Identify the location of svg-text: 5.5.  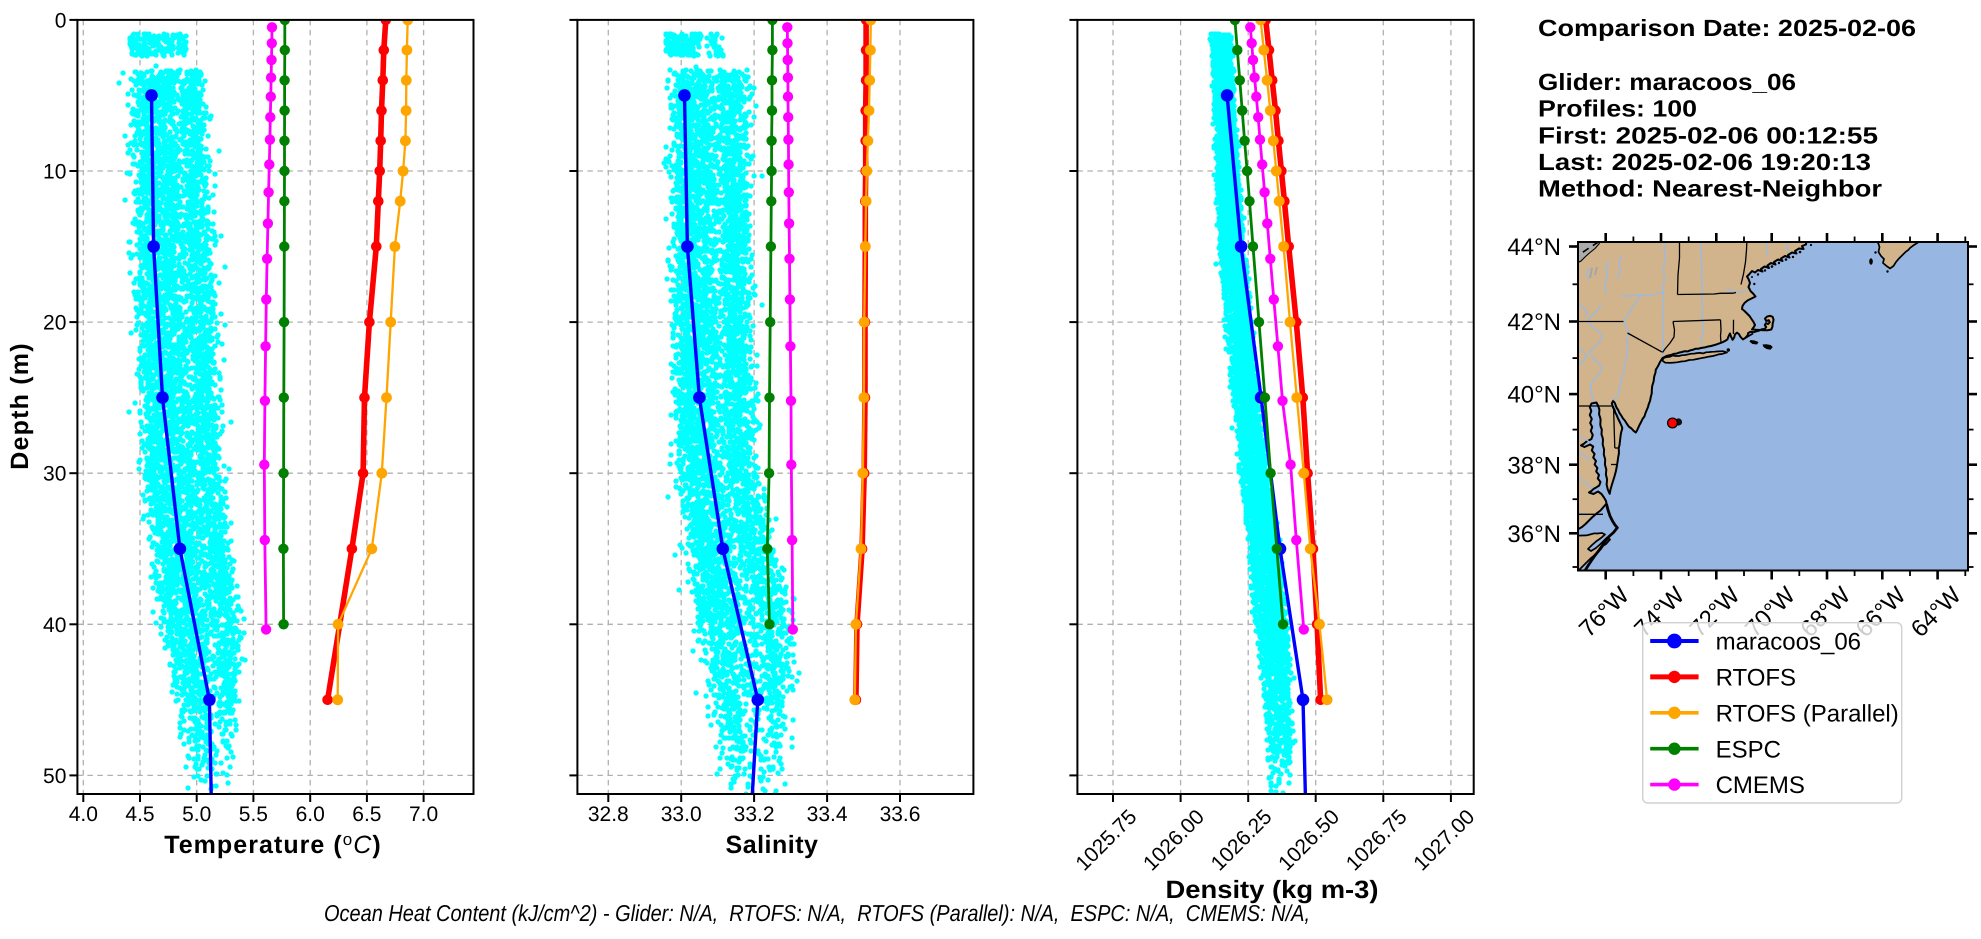
(253, 814).